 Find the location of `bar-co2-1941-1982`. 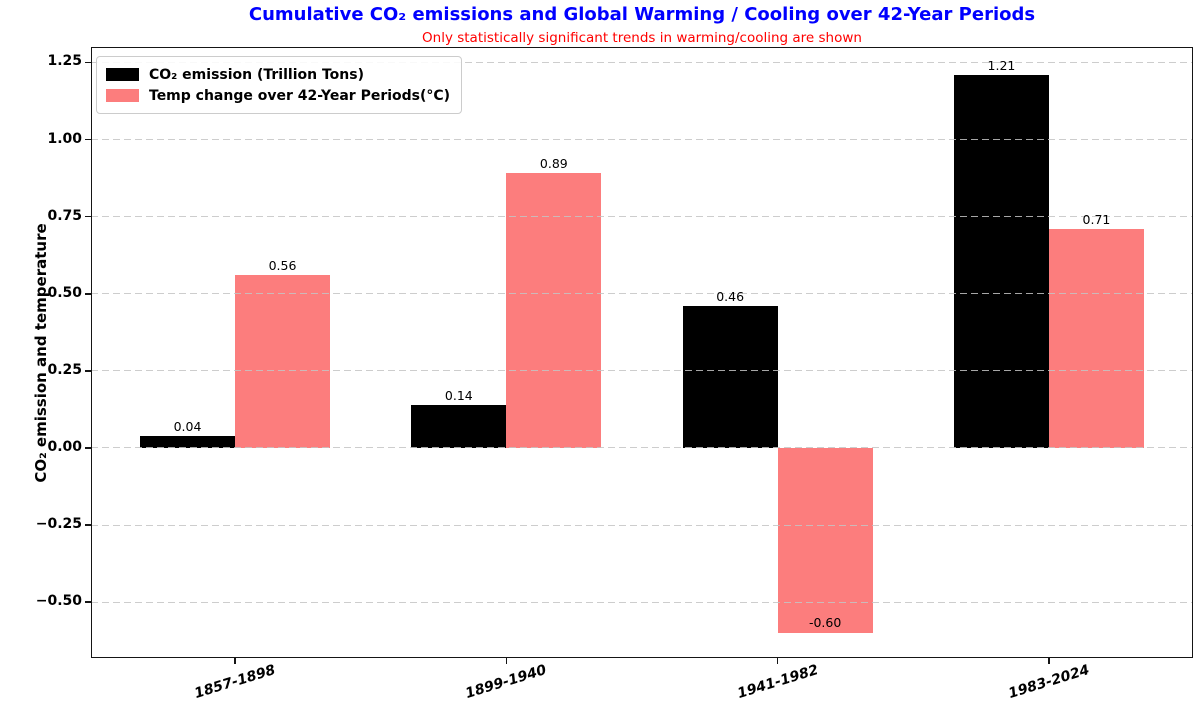

bar-co2-1941-1982 is located at coordinates (730, 377).